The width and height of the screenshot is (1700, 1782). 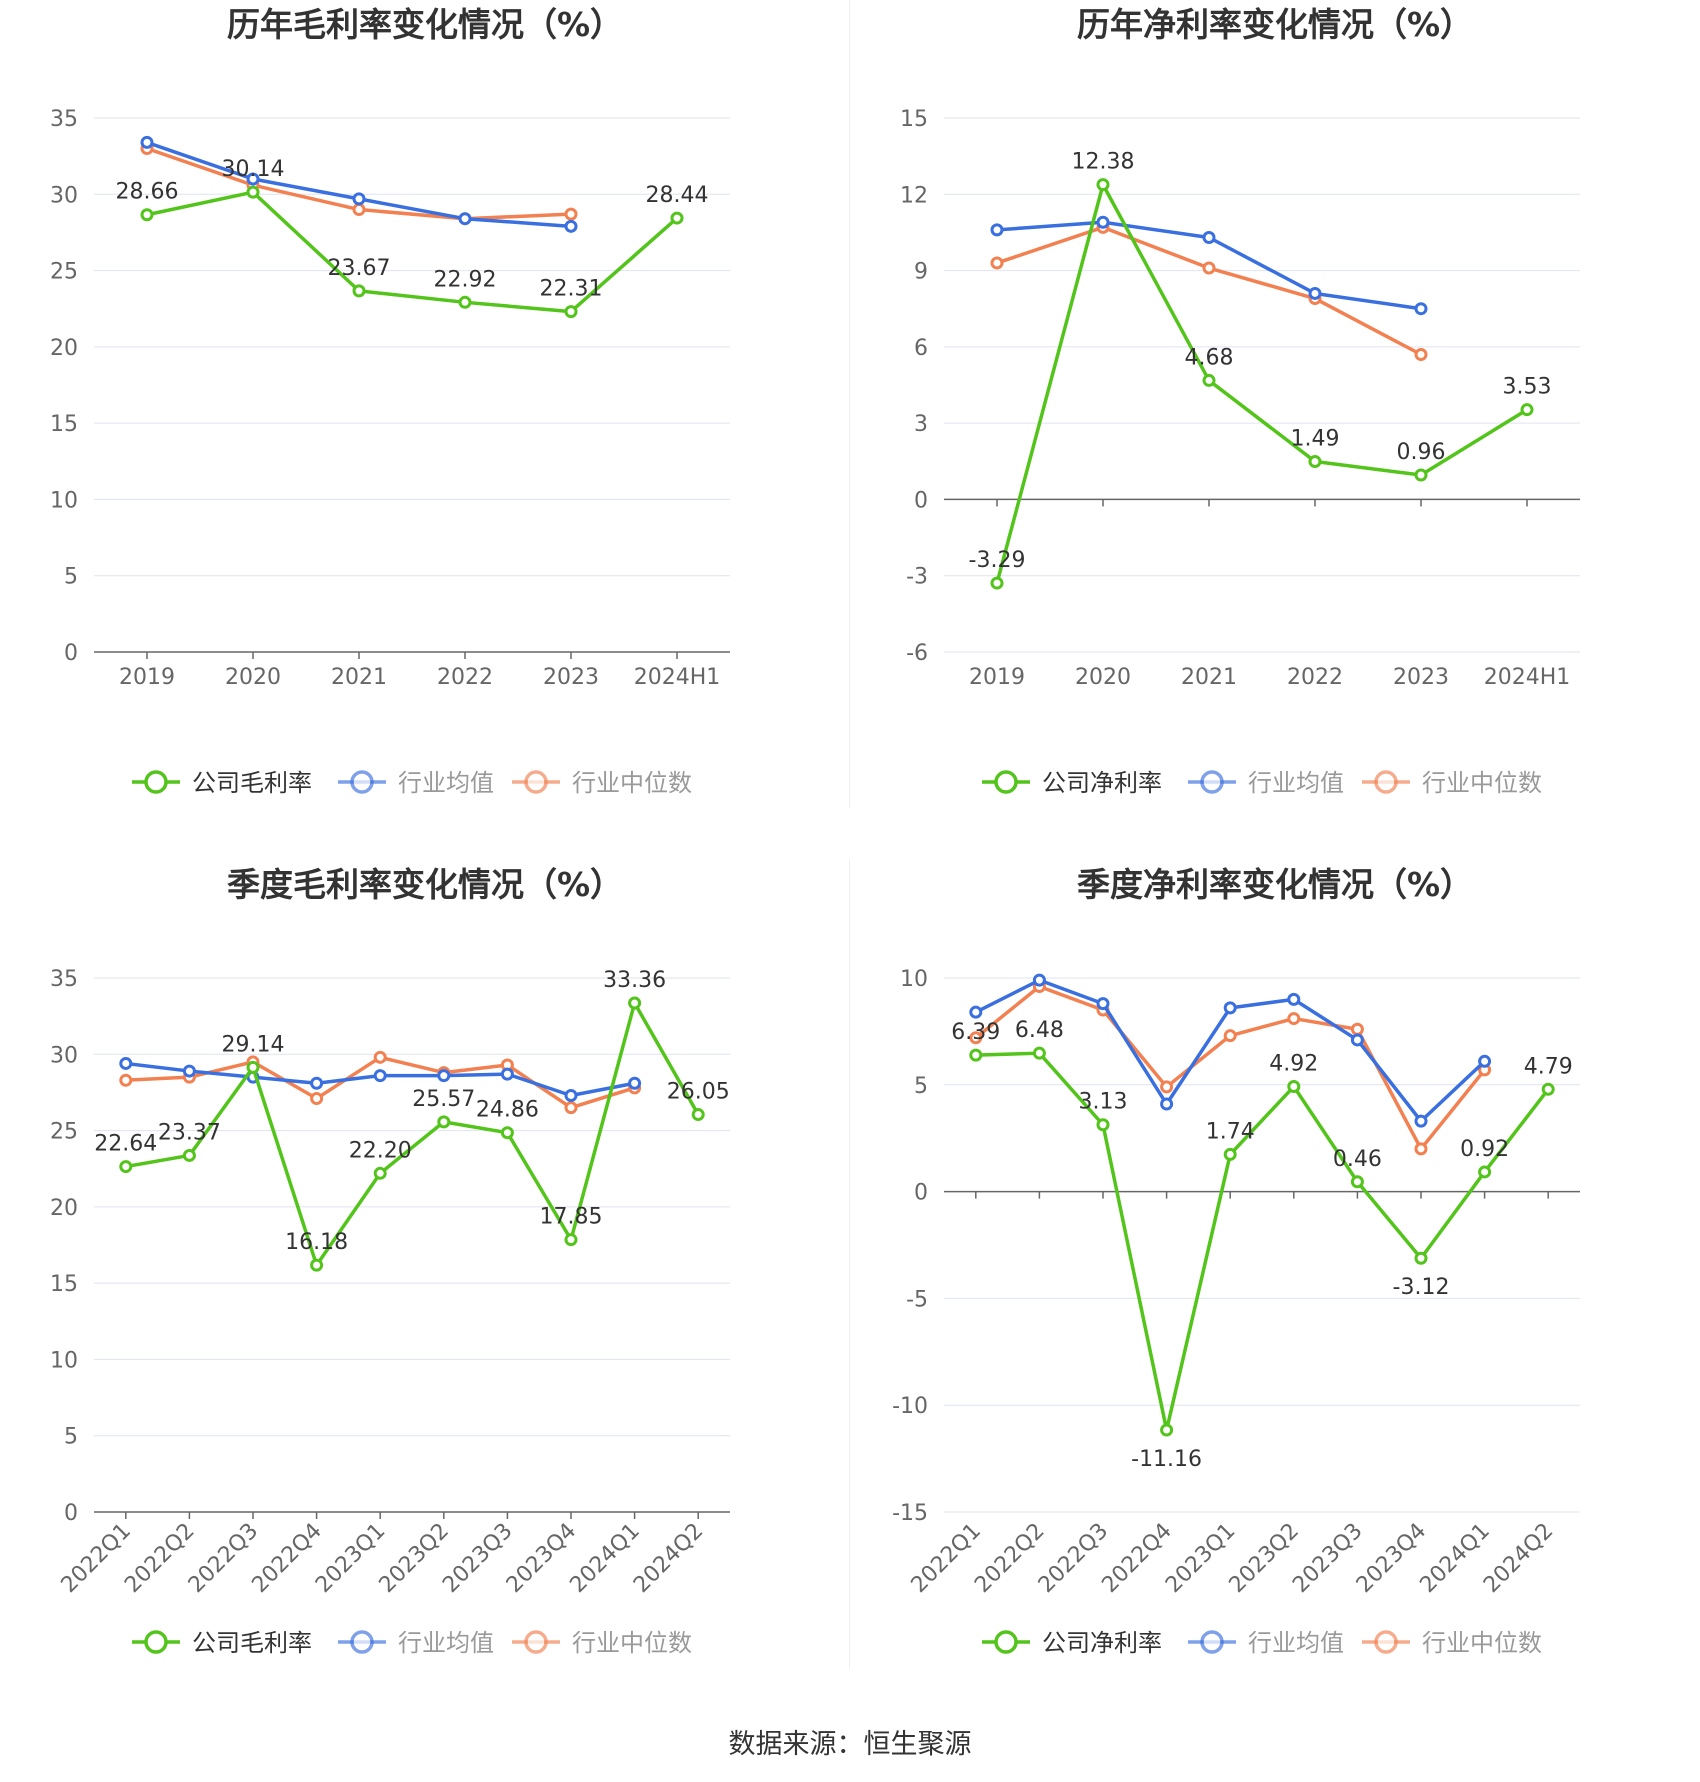 What do you see at coordinates (1200, 1558) in the screenshot?
I see `x-tick-label: 2023Q1` at bounding box center [1200, 1558].